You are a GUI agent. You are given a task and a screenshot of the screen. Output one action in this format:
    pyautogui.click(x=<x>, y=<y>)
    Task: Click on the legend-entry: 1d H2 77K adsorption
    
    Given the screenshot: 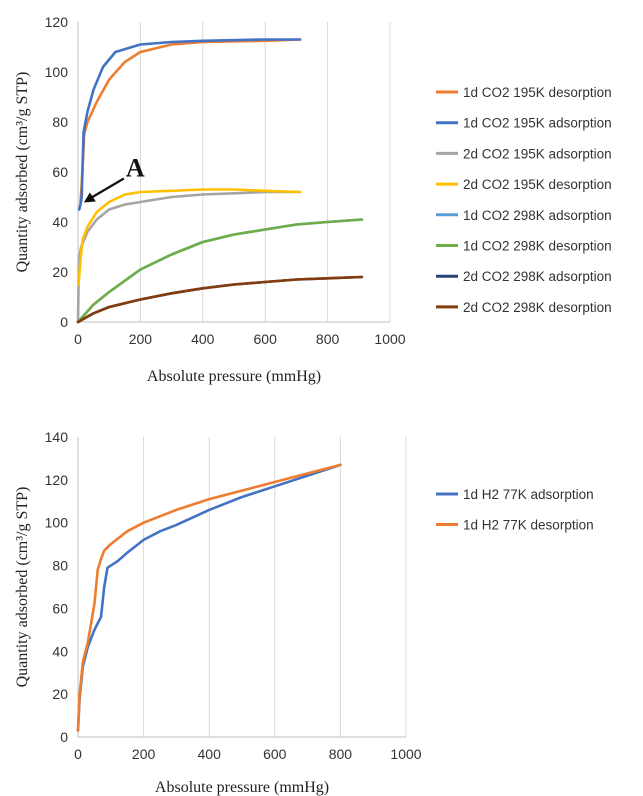 What is the action you would take?
    pyautogui.click(x=528, y=494)
    